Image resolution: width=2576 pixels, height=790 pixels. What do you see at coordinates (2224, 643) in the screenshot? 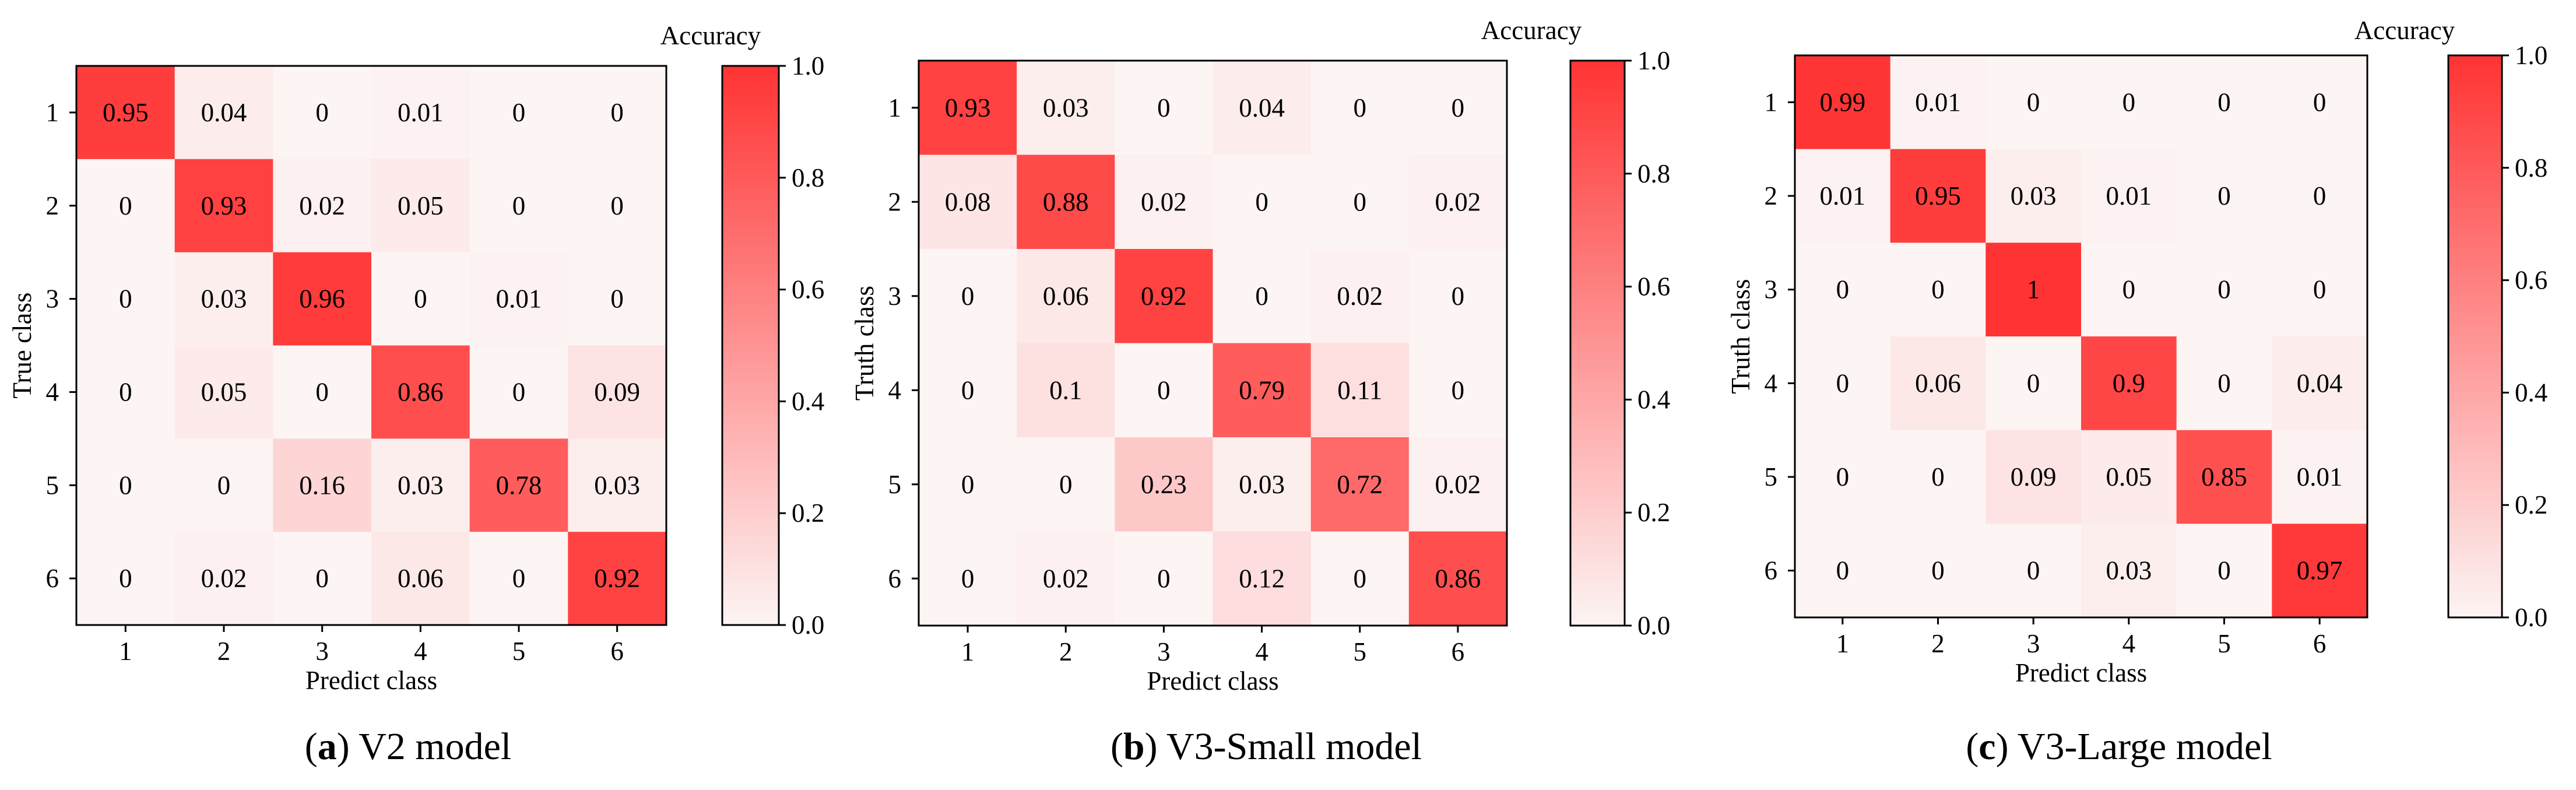
I see `x-tick-label-5: 5` at bounding box center [2224, 643].